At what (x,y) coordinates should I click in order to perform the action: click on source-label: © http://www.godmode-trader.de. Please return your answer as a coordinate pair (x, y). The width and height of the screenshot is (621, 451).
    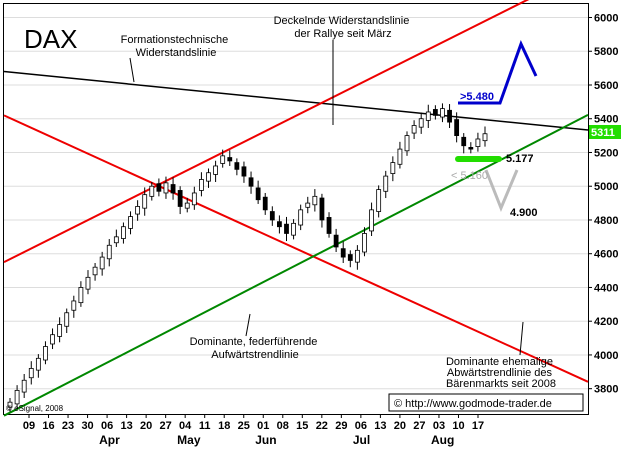
    Looking at the image, I should click on (473, 404).